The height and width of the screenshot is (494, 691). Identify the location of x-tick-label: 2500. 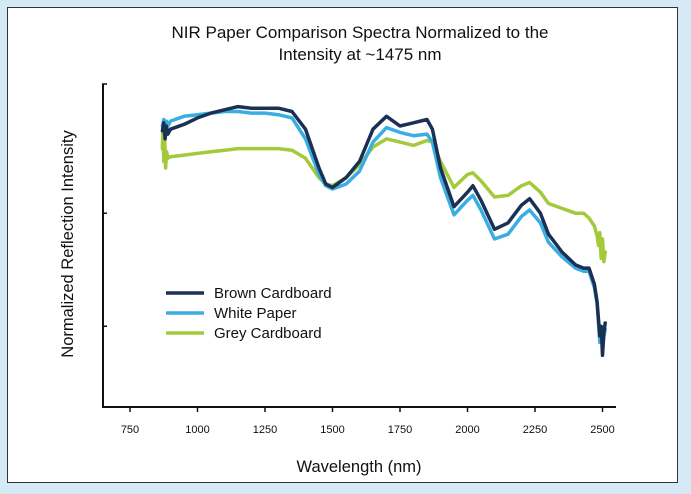
(602, 430).